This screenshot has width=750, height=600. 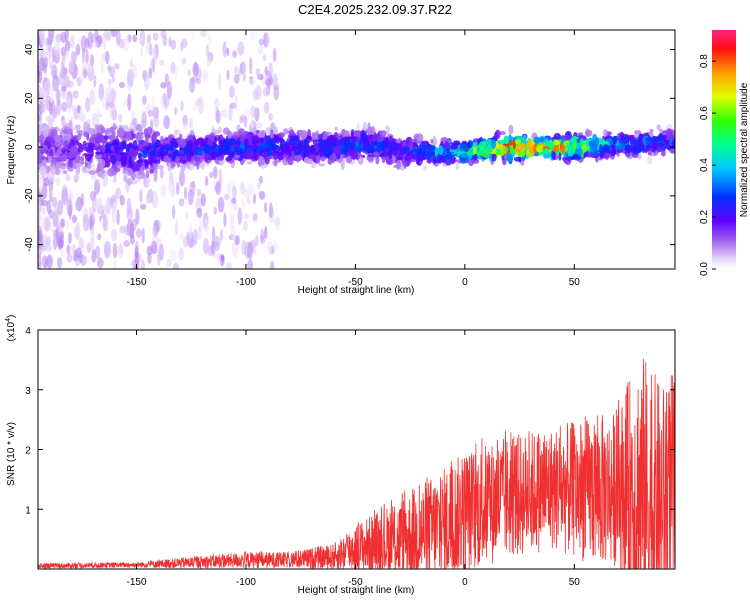 I want to click on colorbar-tick-label: 0.4, so click(x=704, y=165).